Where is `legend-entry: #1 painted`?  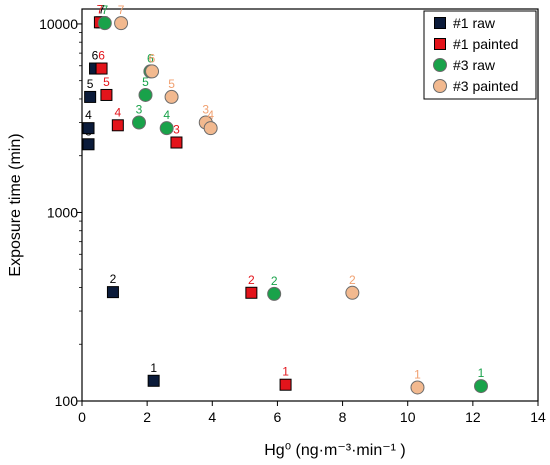
legend-entry: #1 painted is located at coordinates (485, 44).